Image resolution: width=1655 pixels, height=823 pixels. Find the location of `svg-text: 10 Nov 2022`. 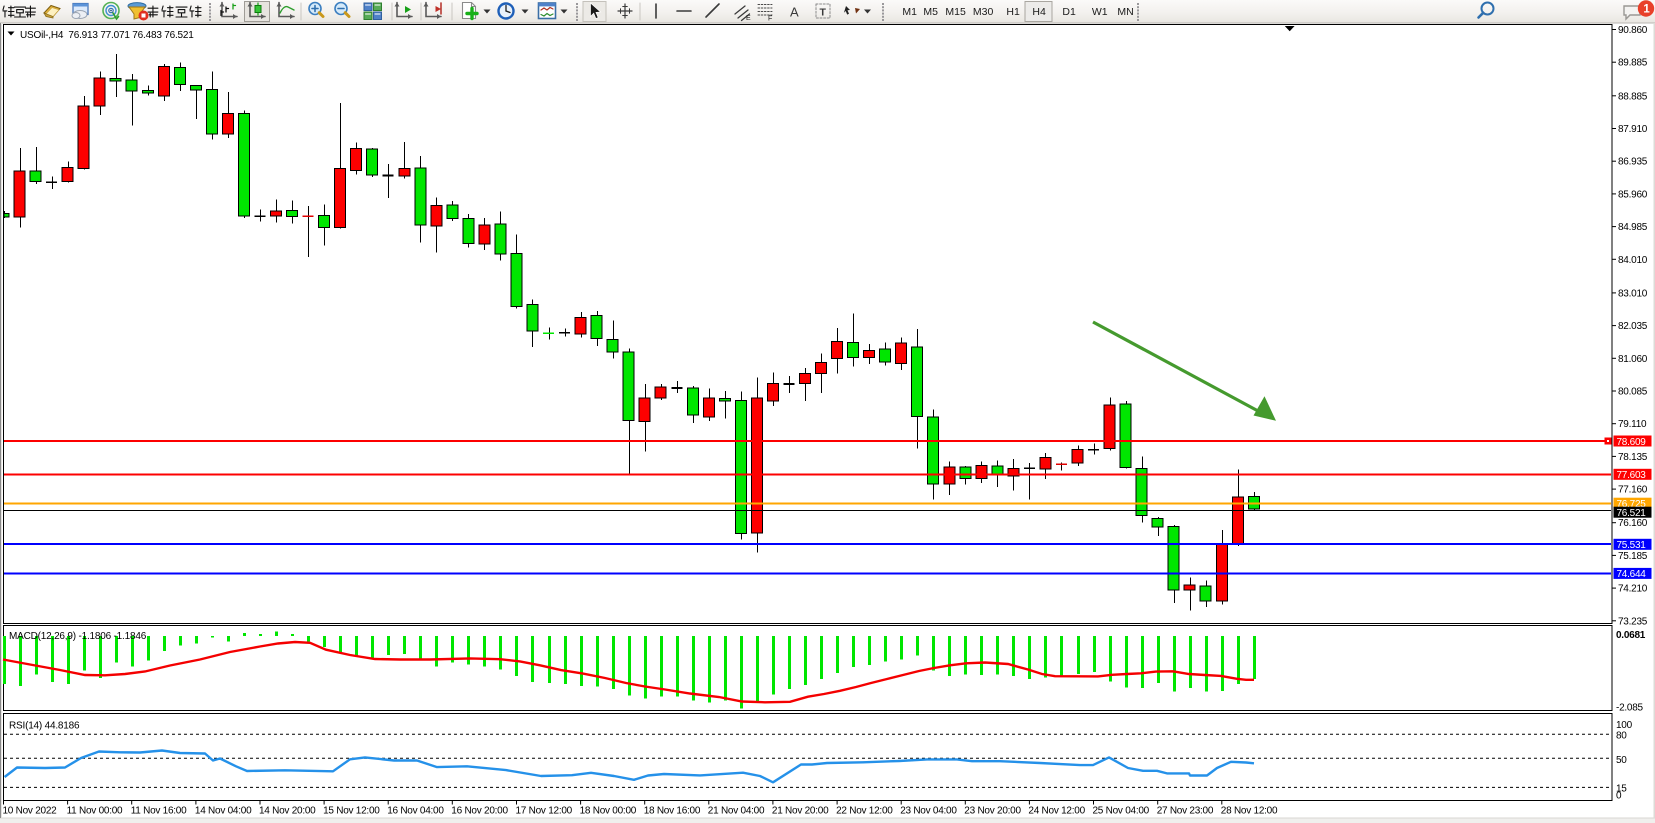

svg-text: 10 Nov 2022 is located at coordinates (30, 811).